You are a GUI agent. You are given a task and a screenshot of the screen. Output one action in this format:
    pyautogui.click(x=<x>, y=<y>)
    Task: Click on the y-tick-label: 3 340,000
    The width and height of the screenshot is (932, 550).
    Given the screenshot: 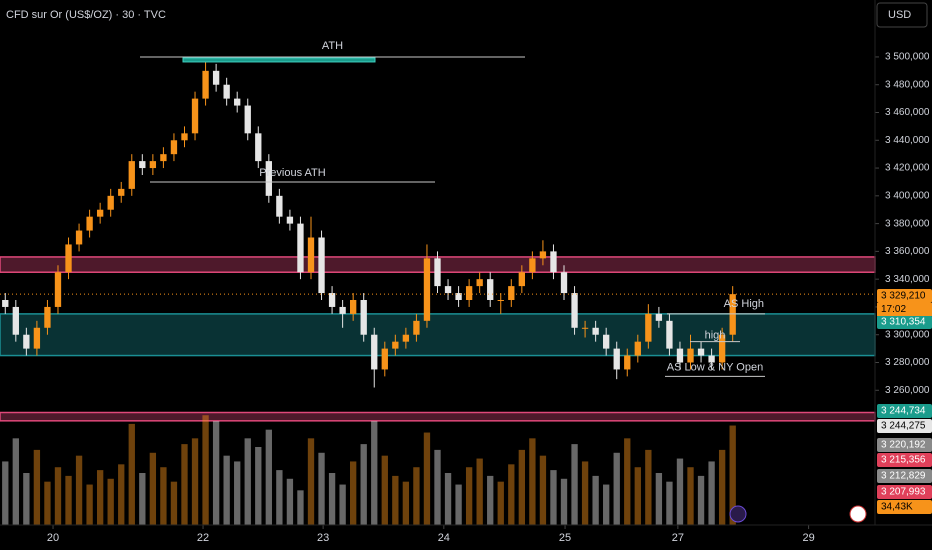 What is the action you would take?
    pyautogui.click(x=907, y=279)
    